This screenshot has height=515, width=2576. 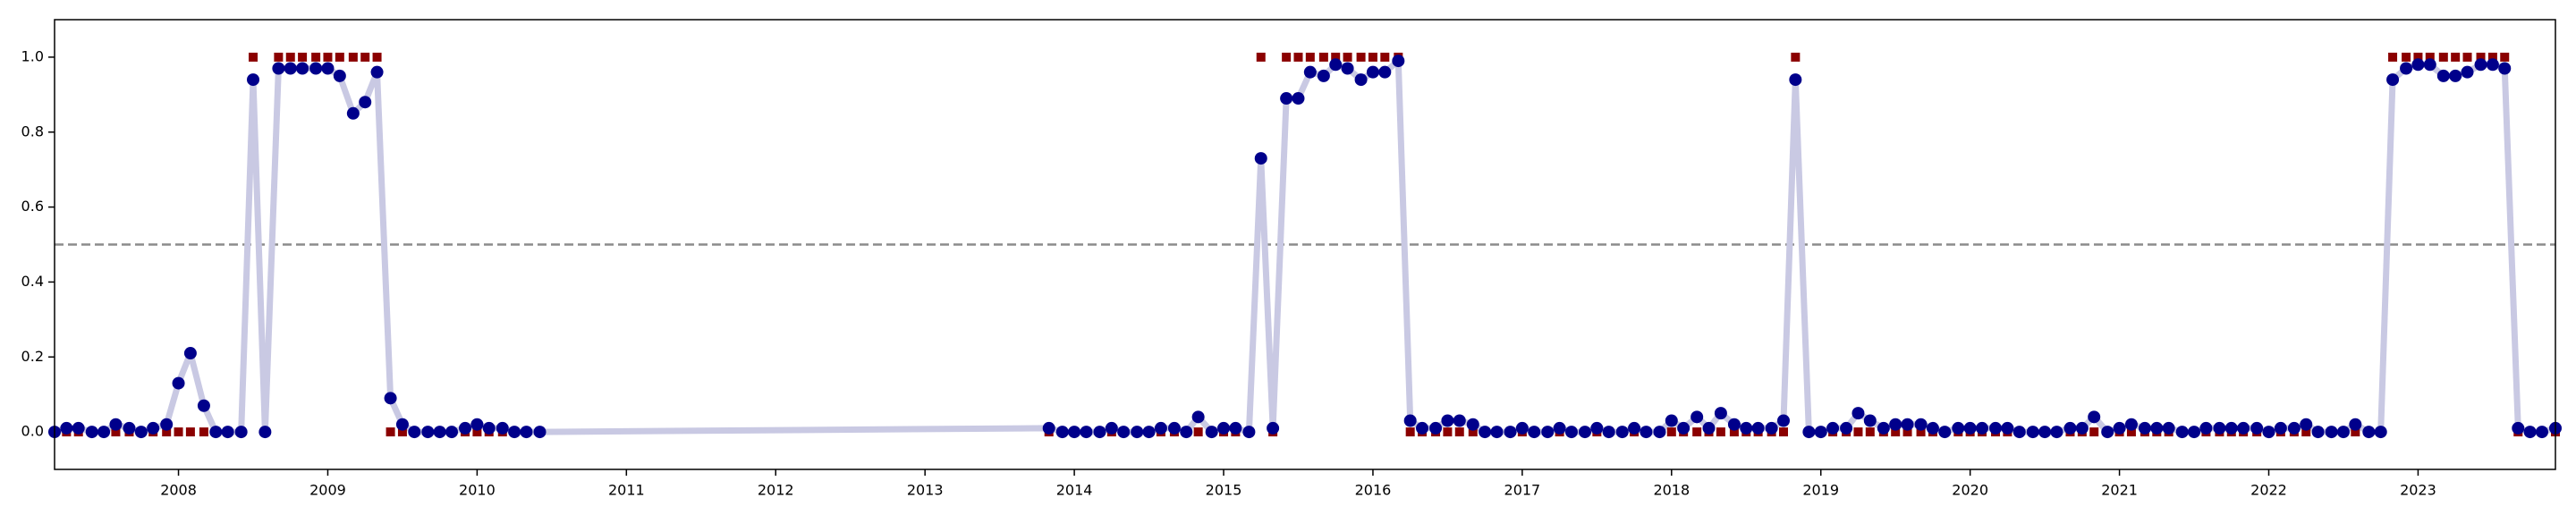 I want to click on x-tick-label: 2010, so click(x=477, y=490).